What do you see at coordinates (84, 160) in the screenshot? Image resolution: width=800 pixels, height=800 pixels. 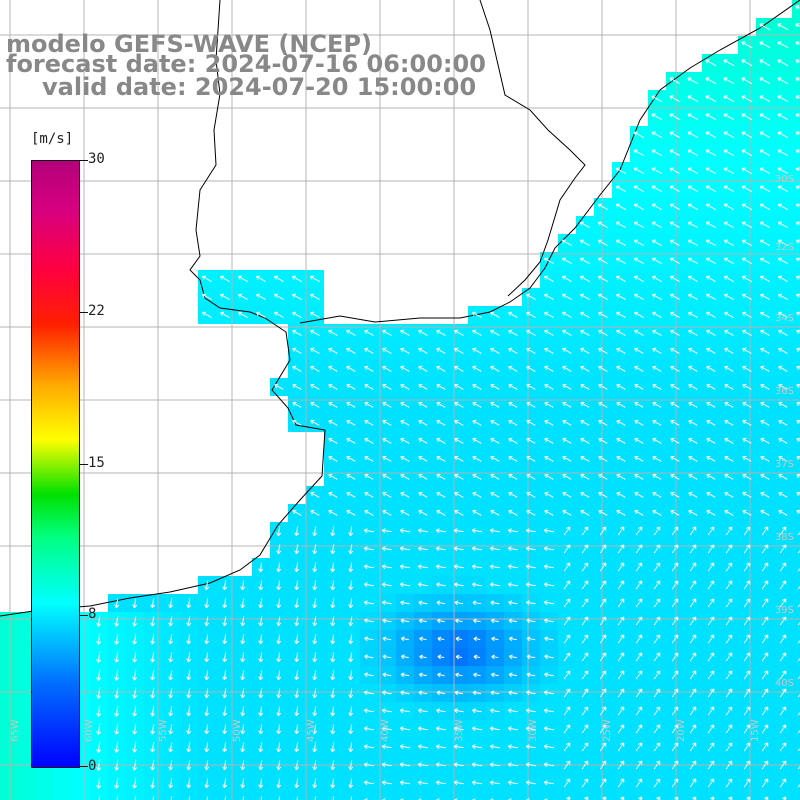 I see `colorbar-tick` at bounding box center [84, 160].